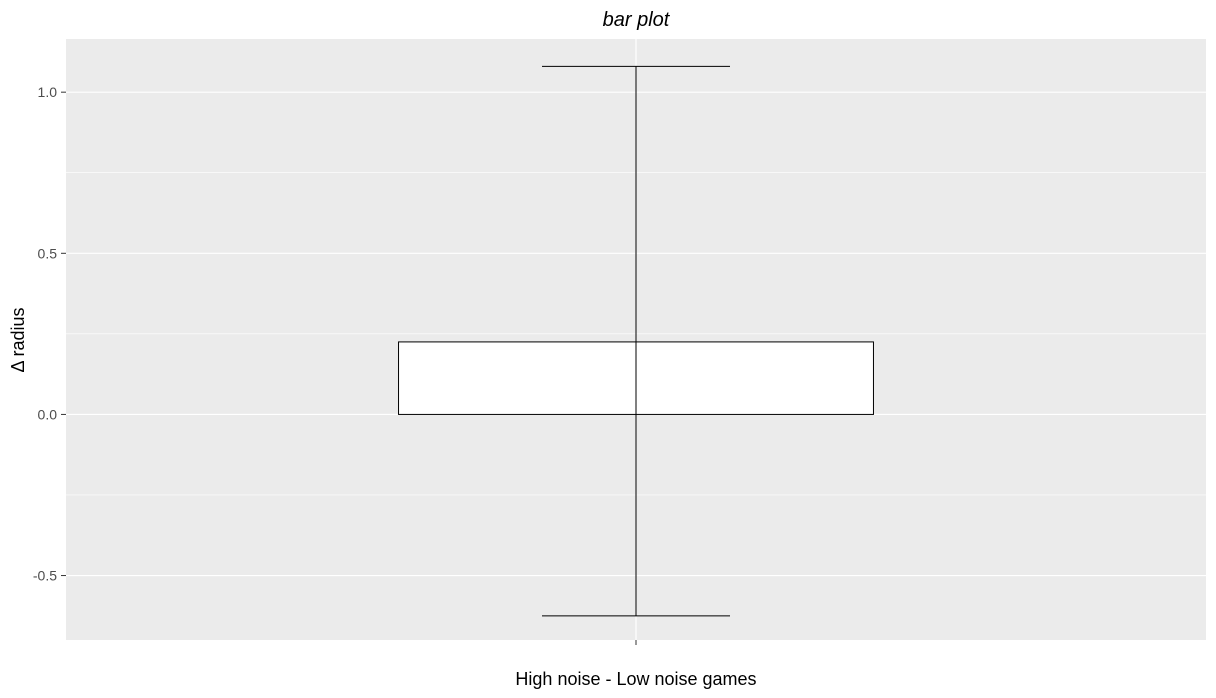 The image size is (1216, 698). What do you see at coordinates (48, 92) in the screenshot?
I see `y-tick-label: 1.0` at bounding box center [48, 92].